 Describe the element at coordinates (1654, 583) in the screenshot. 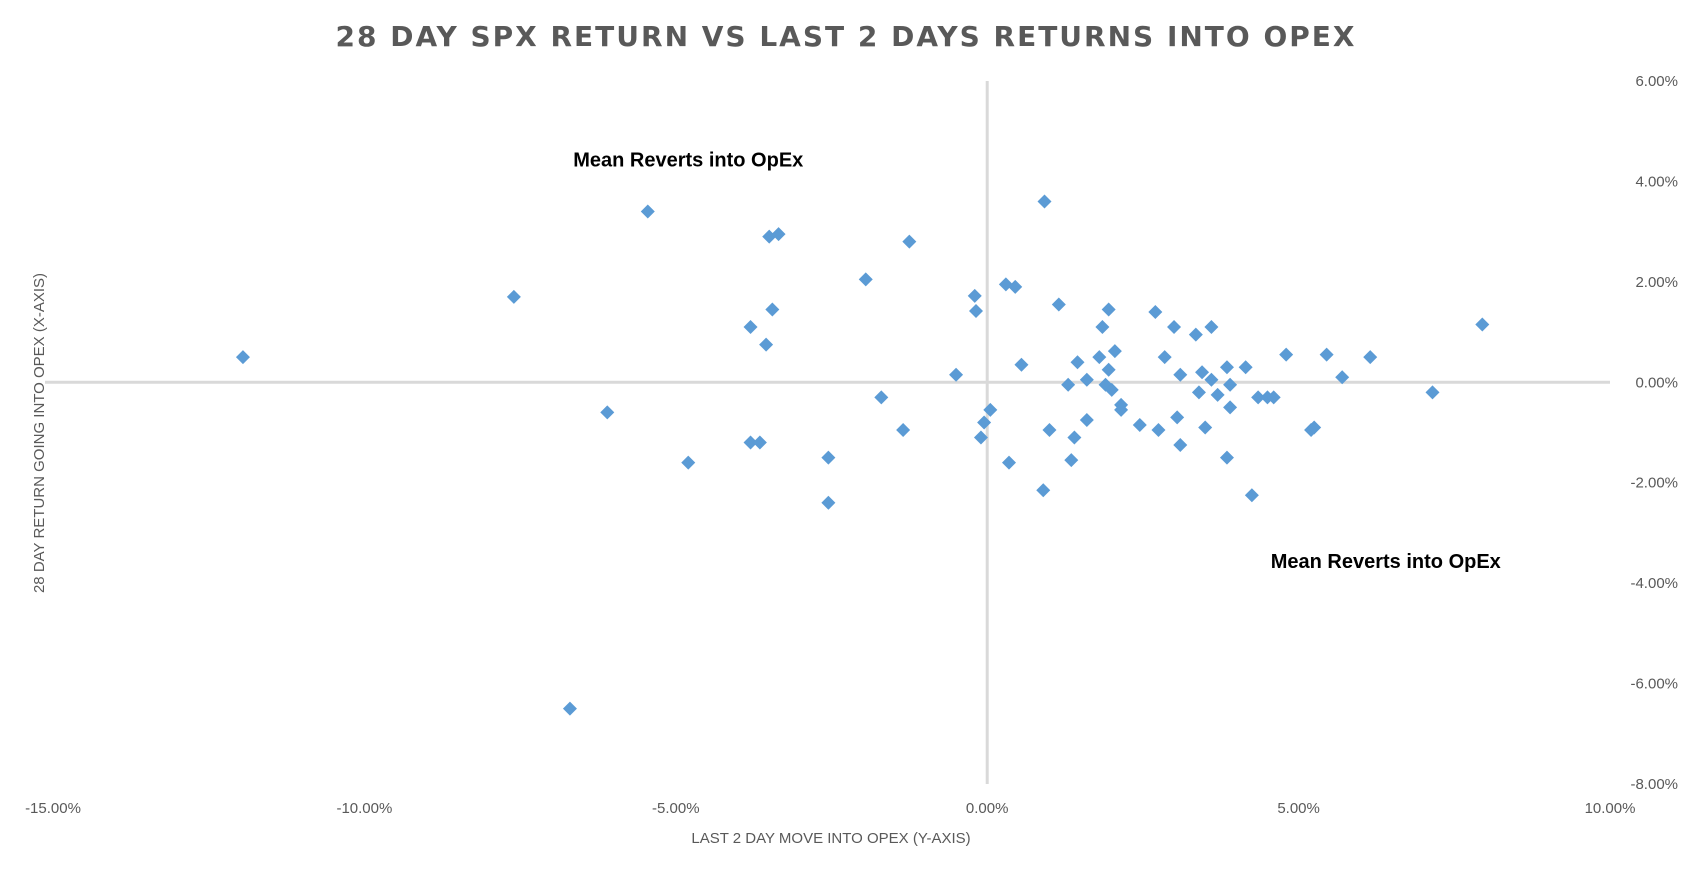

I see `y-tick-label: -4.00%` at that location.